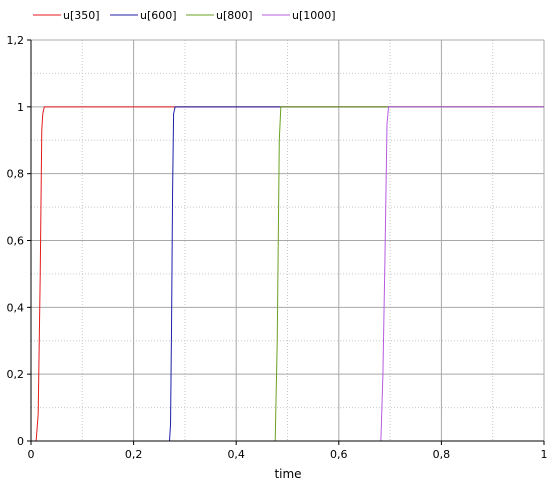 The height and width of the screenshot is (482, 549). Describe the element at coordinates (158, 15) in the screenshot. I see `legend-label: u[600]` at that location.